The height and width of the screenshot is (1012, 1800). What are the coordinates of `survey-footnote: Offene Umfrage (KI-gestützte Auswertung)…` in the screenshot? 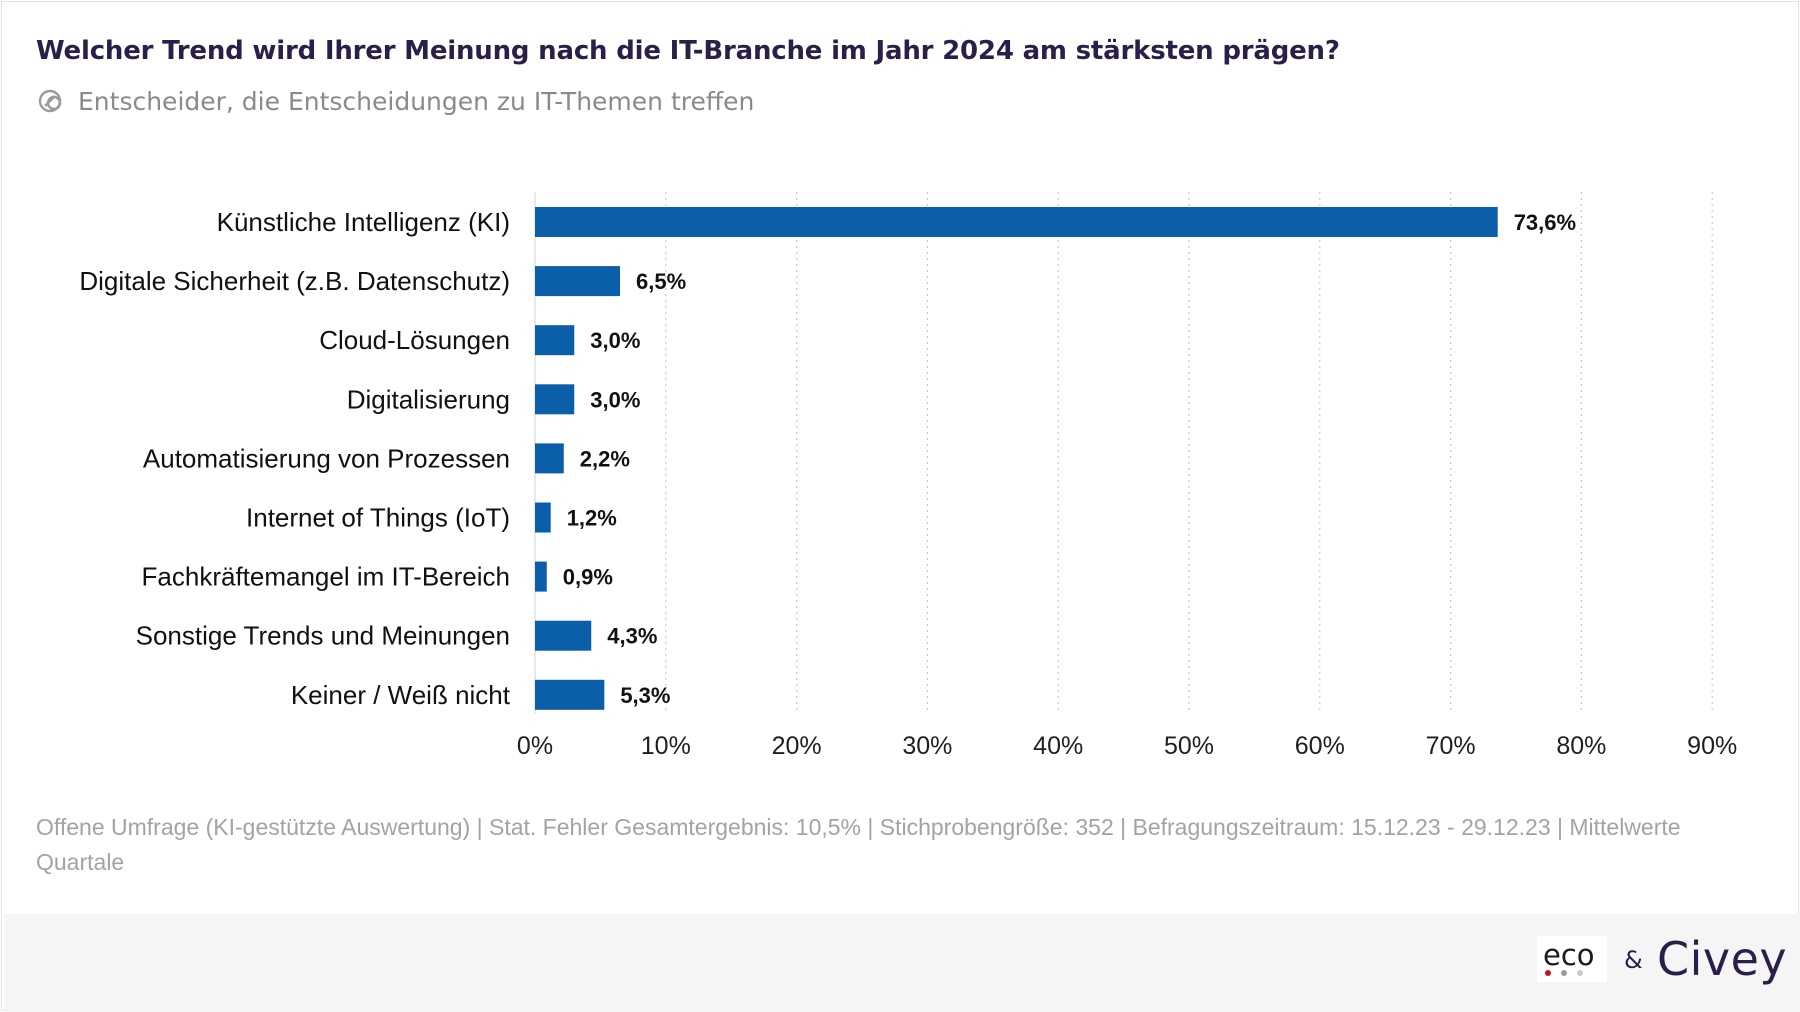 It's located at (858, 844).